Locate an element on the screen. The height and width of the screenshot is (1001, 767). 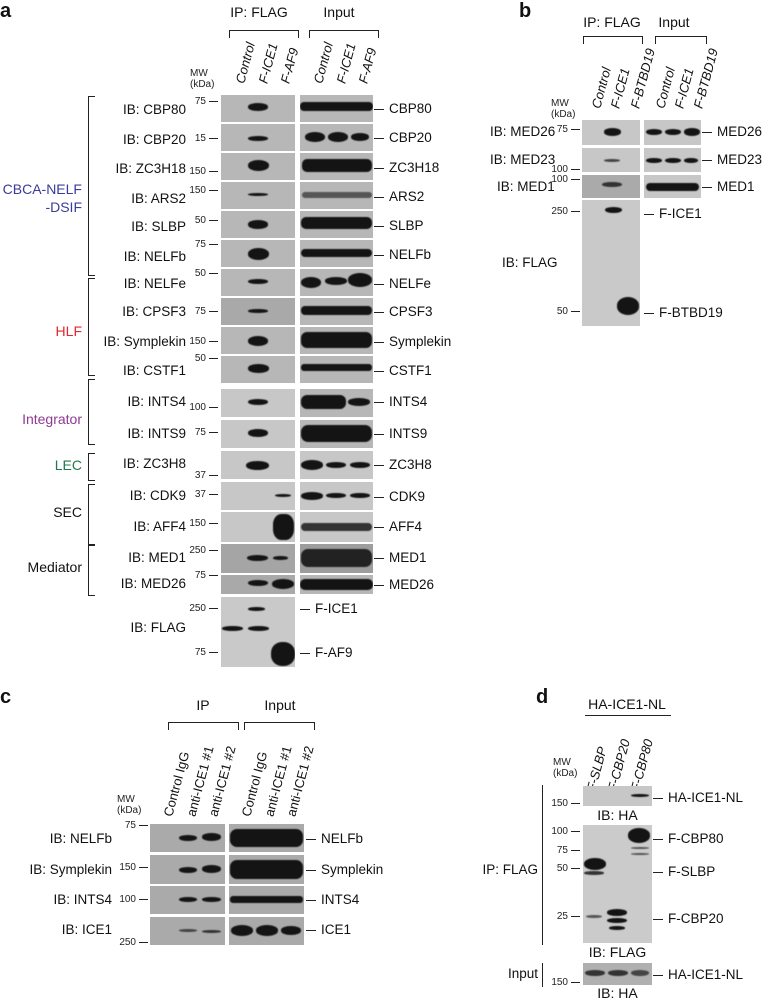
panel-b-input-bracket is located at coordinates (681, 40).